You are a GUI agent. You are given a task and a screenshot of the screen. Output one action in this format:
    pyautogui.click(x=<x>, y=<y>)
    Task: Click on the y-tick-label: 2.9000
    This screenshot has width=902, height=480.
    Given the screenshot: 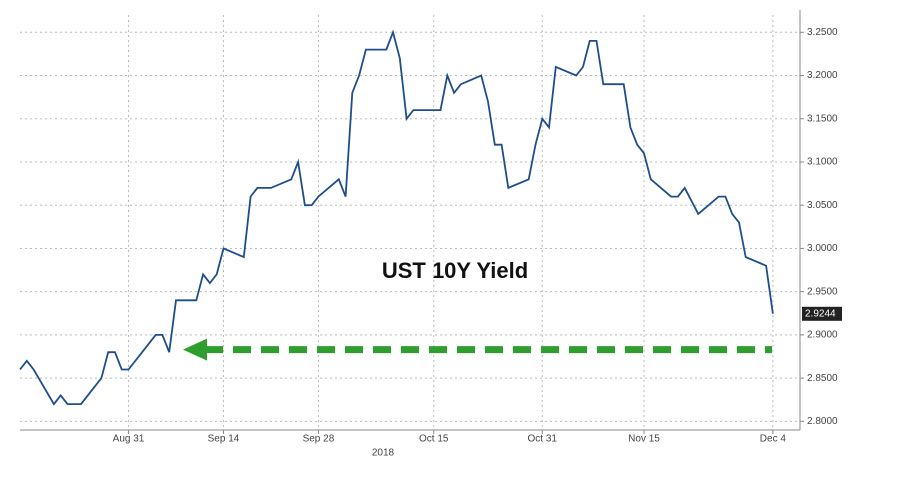 What is the action you would take?
    pyautogui.click(x=822, y=335)
    